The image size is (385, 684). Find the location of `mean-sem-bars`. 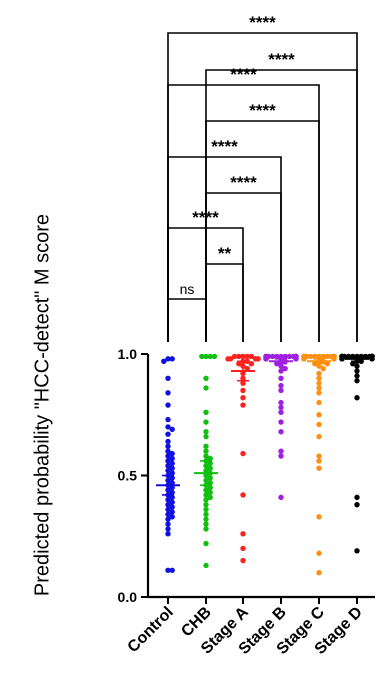

mean-sem-bars is located at coordinates (262, 425).